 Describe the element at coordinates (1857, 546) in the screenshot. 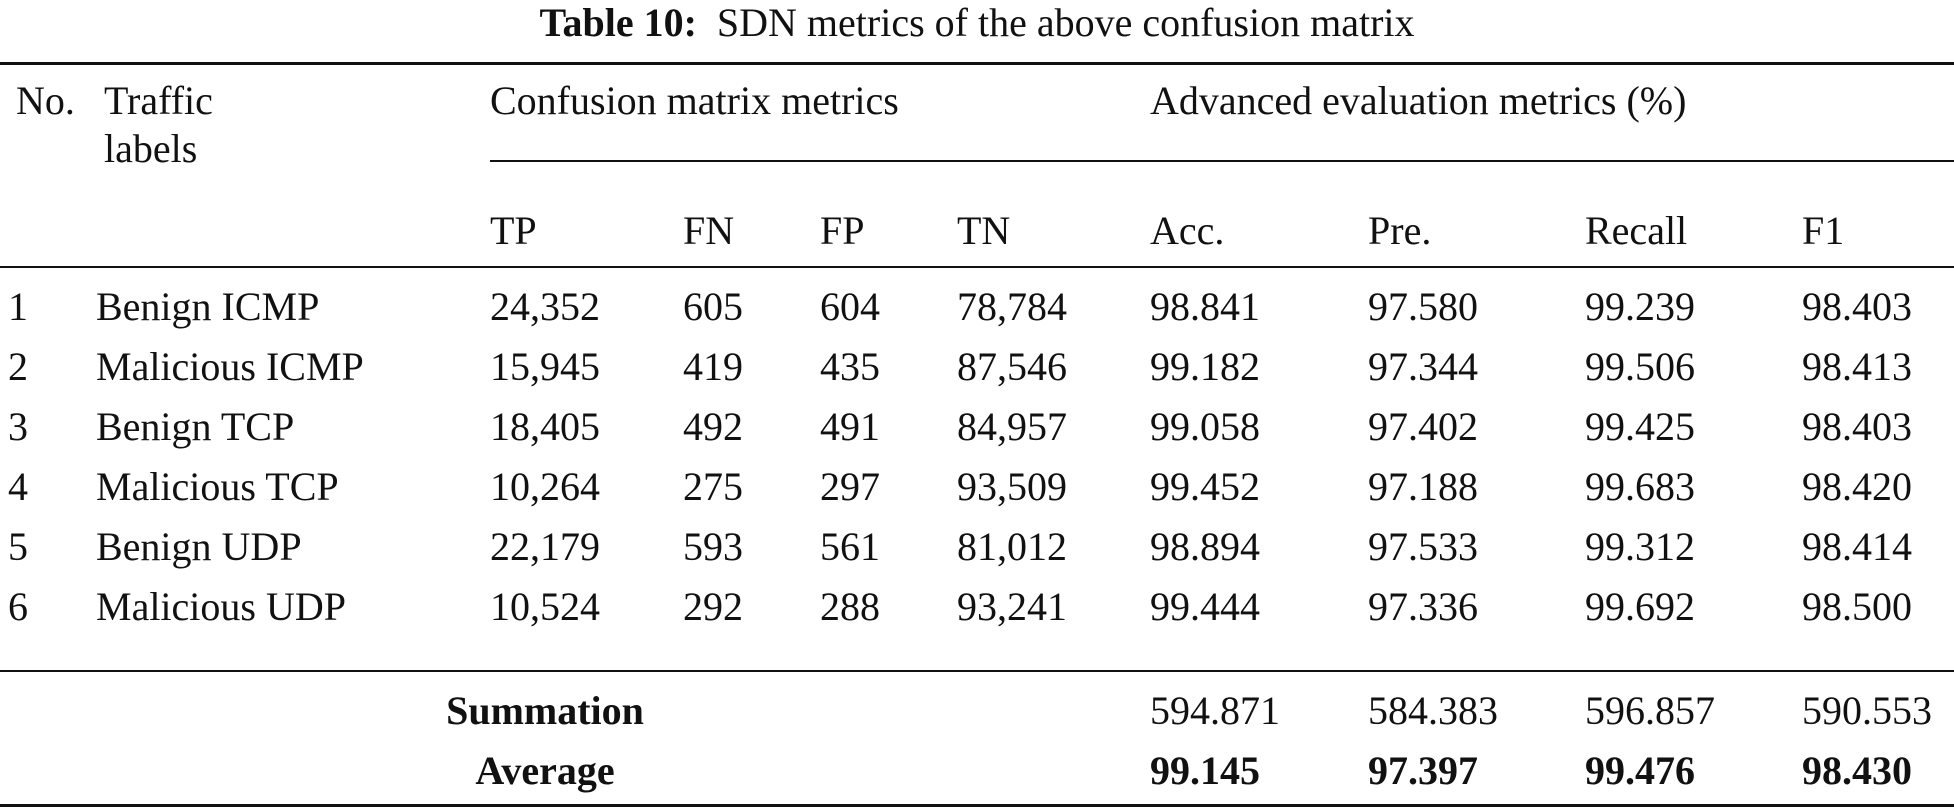

I see `cell-f1: 98.414` at that location.